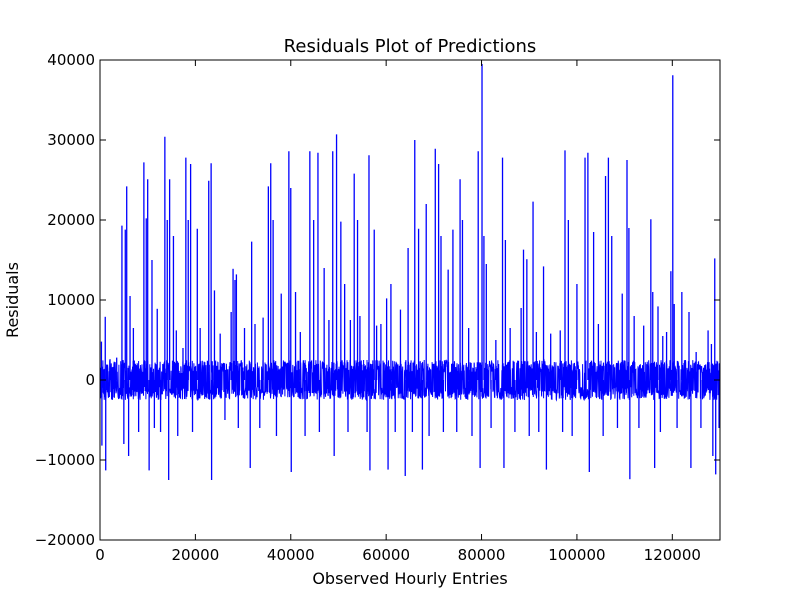  Describe the element at coordinates (410, 380) in the screenshot. I see `residuals-noise-band` at that location.